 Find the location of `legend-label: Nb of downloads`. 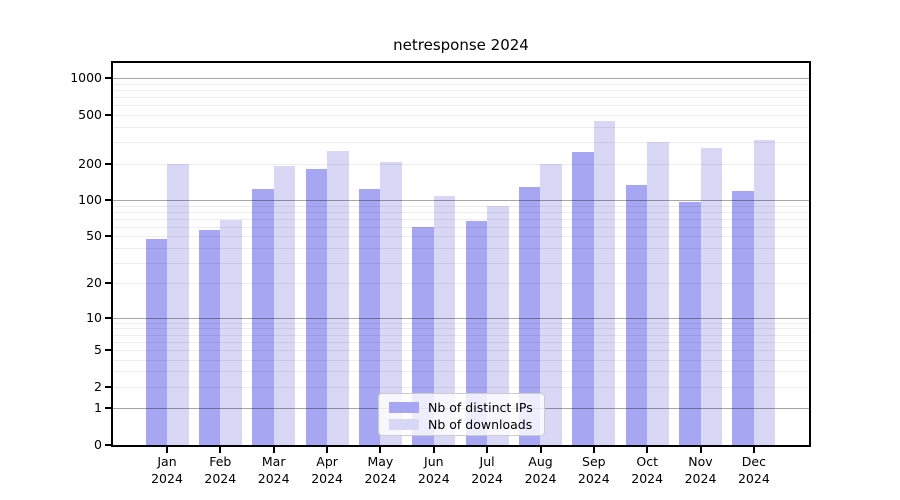

legend-label: Nb of downloads is located at coordinates (480, 424).